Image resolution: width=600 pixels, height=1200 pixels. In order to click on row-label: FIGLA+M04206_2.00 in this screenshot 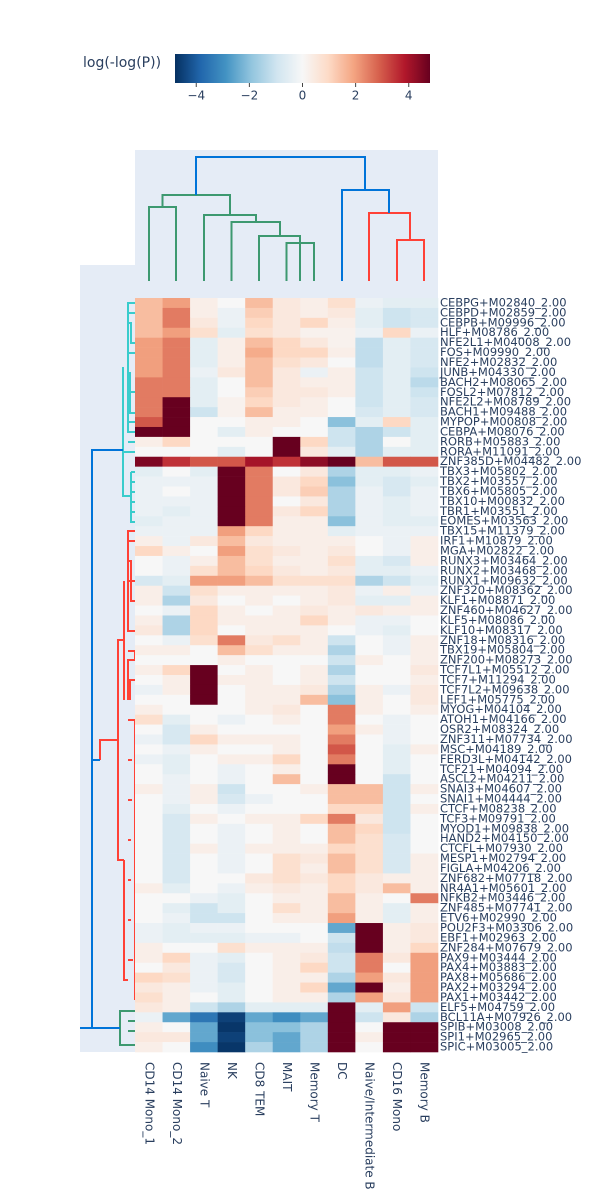, I will do `click(500, 868)`.